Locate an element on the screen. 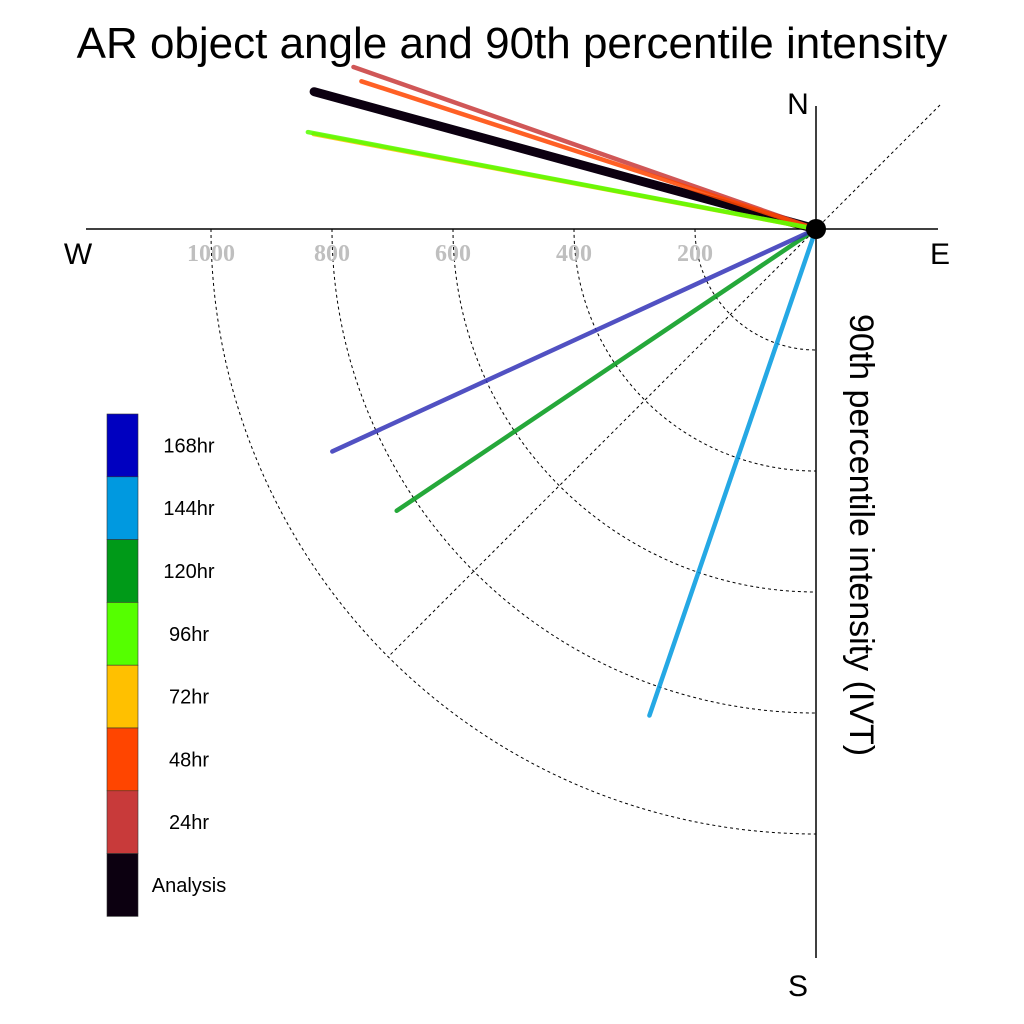 The image size is (1024, 1024). radial-tick-label: 200 is located at coordinates (695, 254).